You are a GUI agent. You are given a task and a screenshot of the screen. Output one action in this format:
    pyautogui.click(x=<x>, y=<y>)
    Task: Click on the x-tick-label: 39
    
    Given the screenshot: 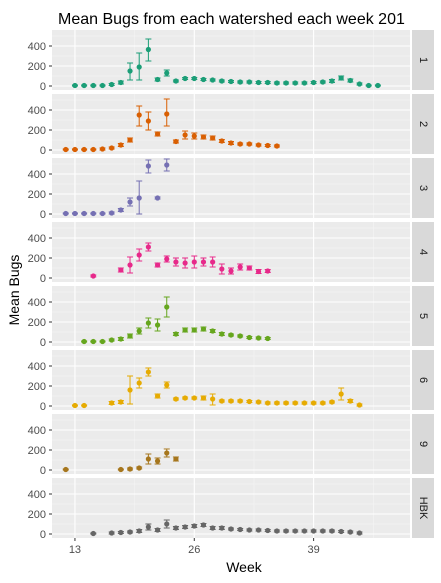 What is the action you would take?
    pyautogui.click(x=313, y=550)
    